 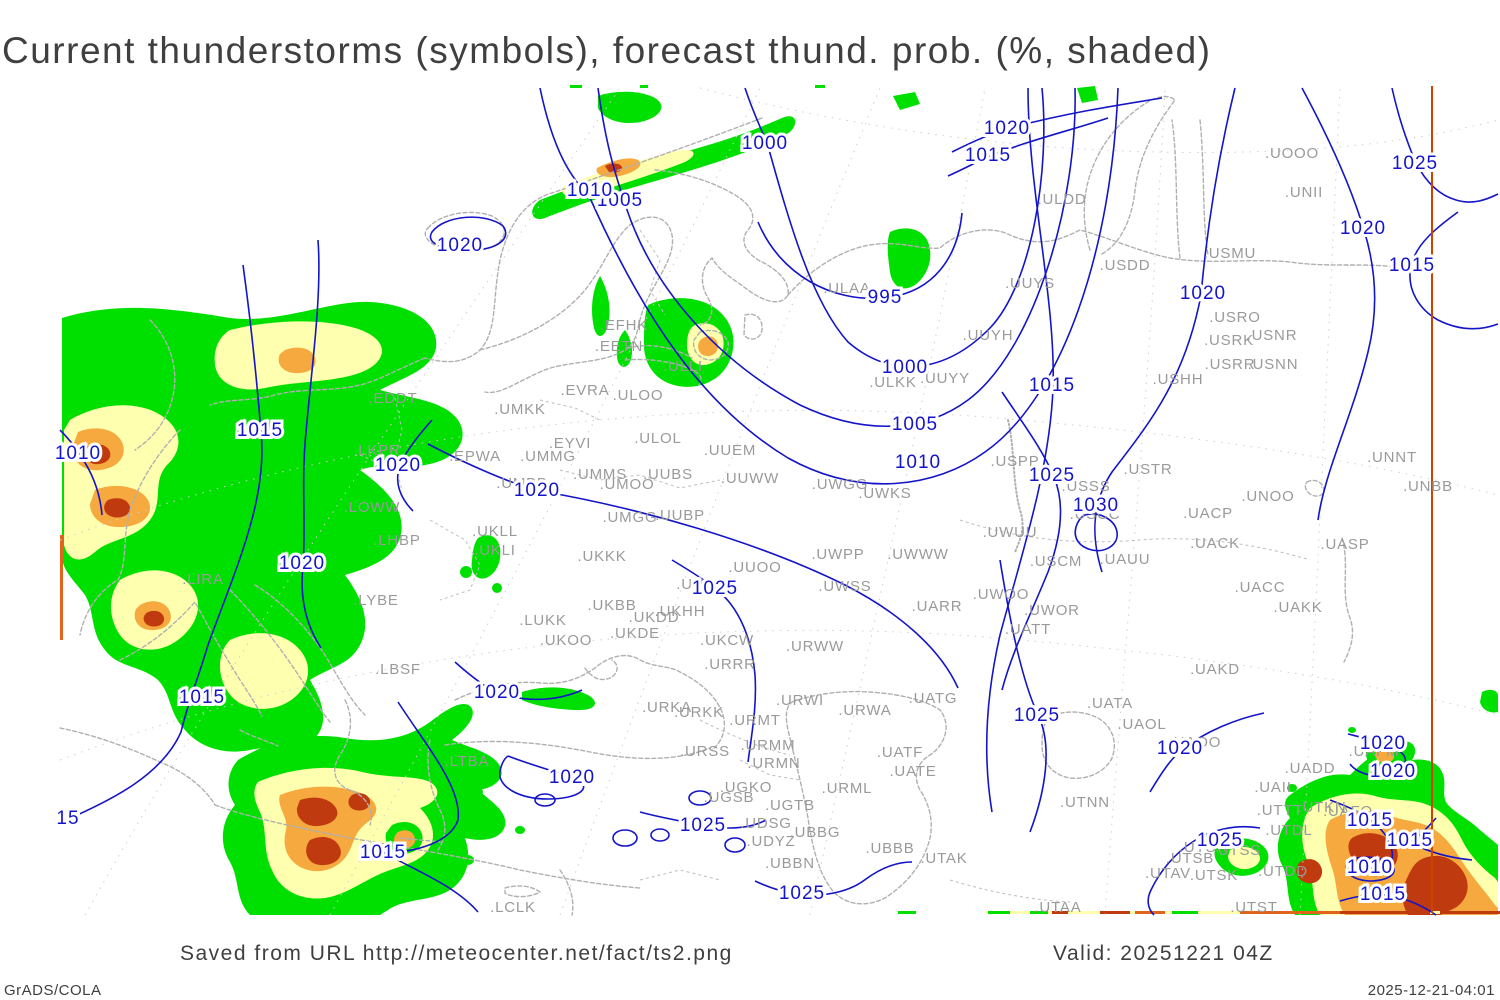 What do you see at coordinates (846, 288) in the screenshot?
I see `station-code-label: .ULAA` at bounding box center [846, 288].